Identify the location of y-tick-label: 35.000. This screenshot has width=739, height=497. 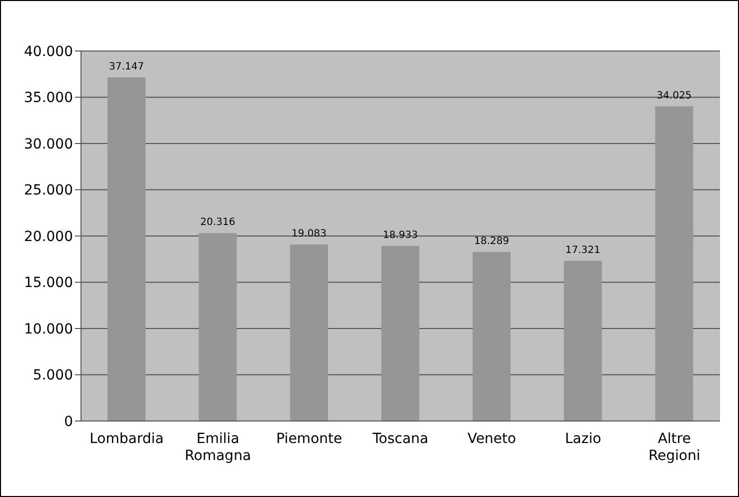
(48, 98).